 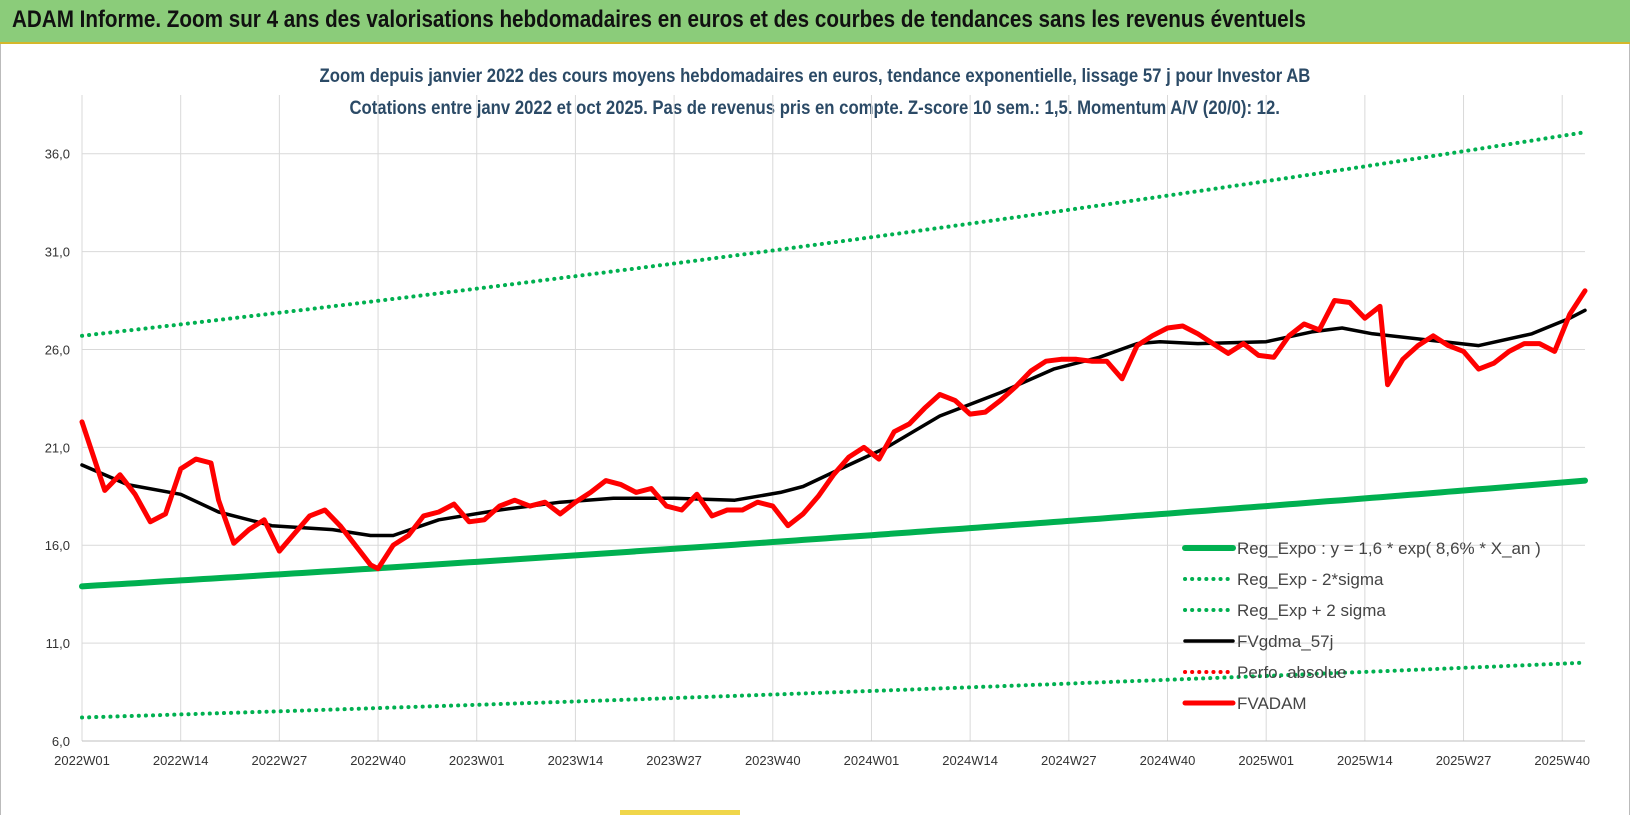 What do you see at coordinates (1285, 641) in the screenshot?
I see `legend-label: FVgdma_57j` at bounding box center [1285, 641].